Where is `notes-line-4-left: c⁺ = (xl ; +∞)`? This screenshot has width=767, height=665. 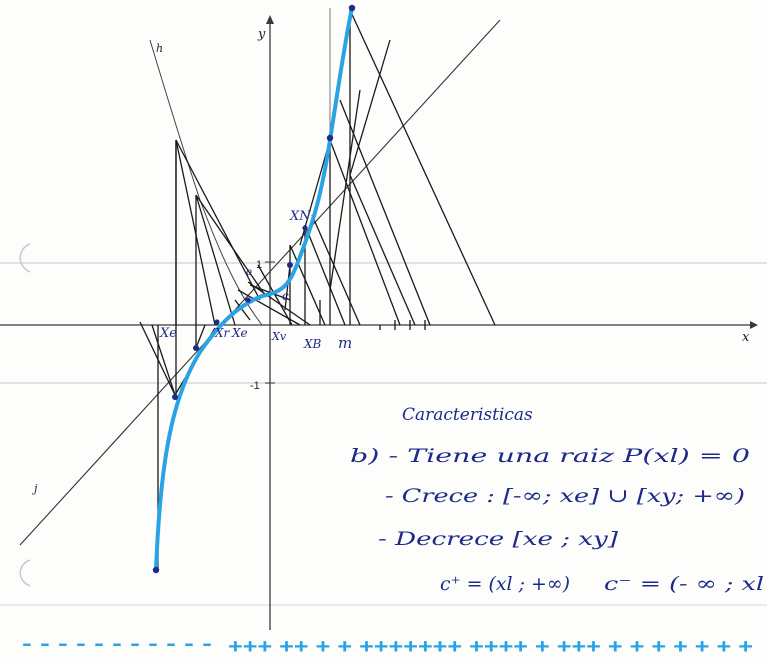
notes-line-4-left: c⁺ = (xl ; +∞) is located at coordinates (505, 584).